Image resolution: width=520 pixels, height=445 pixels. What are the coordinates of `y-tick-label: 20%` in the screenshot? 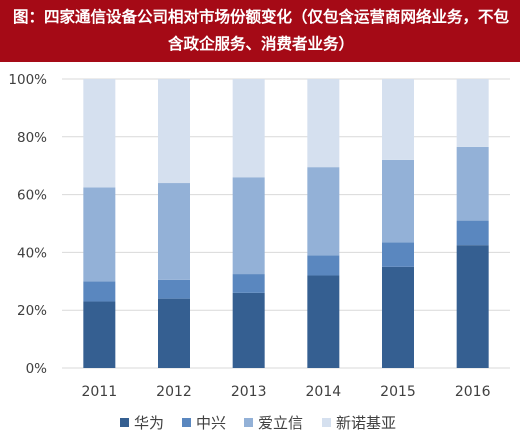 It's located at (32, 311).